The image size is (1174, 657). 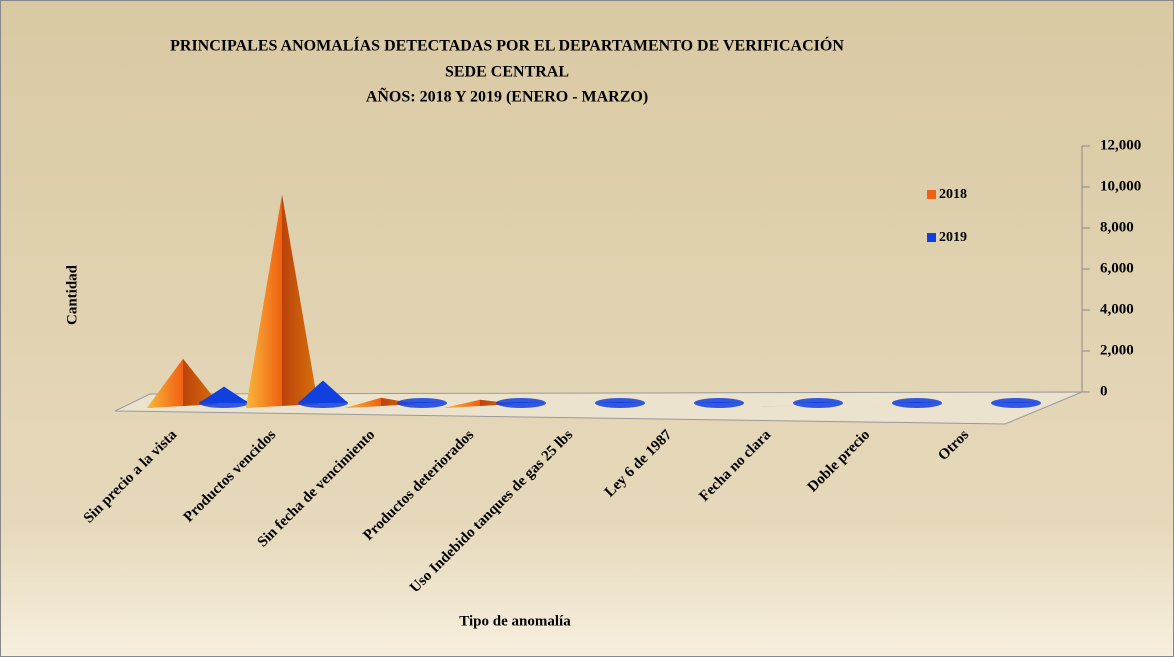 I want to click on chart-subtitle: SEDE CENTRAL, so click(x=507, y=72).